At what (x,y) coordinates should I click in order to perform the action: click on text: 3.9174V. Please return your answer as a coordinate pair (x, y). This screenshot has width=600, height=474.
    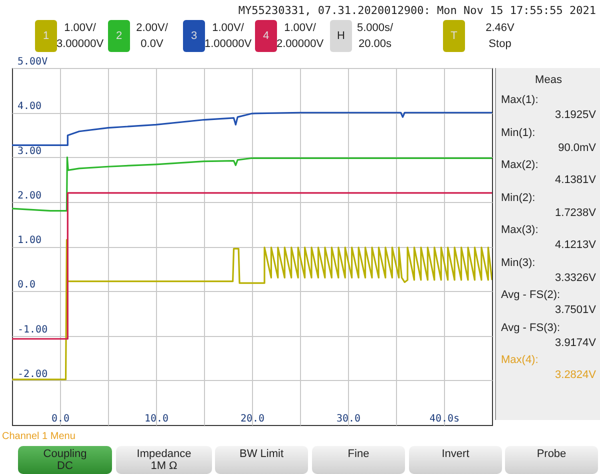
    Looking at the image, I should click on (575, 342).